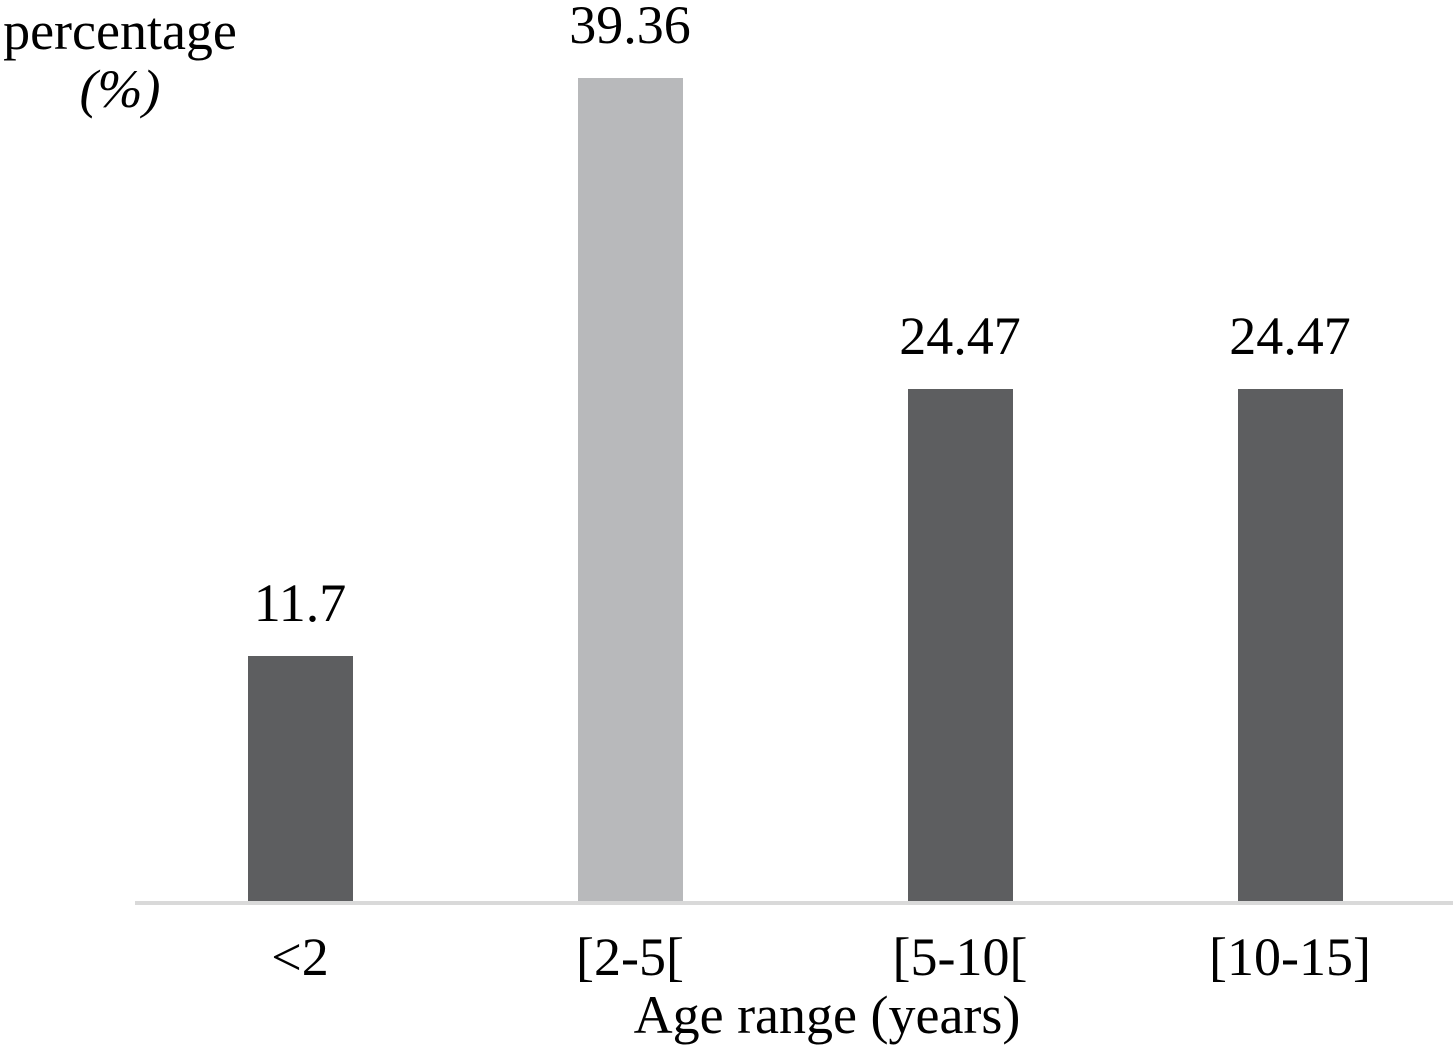 The image size is (1455, 1045). I want to click on y-axis-label-line1: percentage, so click(120, 31).